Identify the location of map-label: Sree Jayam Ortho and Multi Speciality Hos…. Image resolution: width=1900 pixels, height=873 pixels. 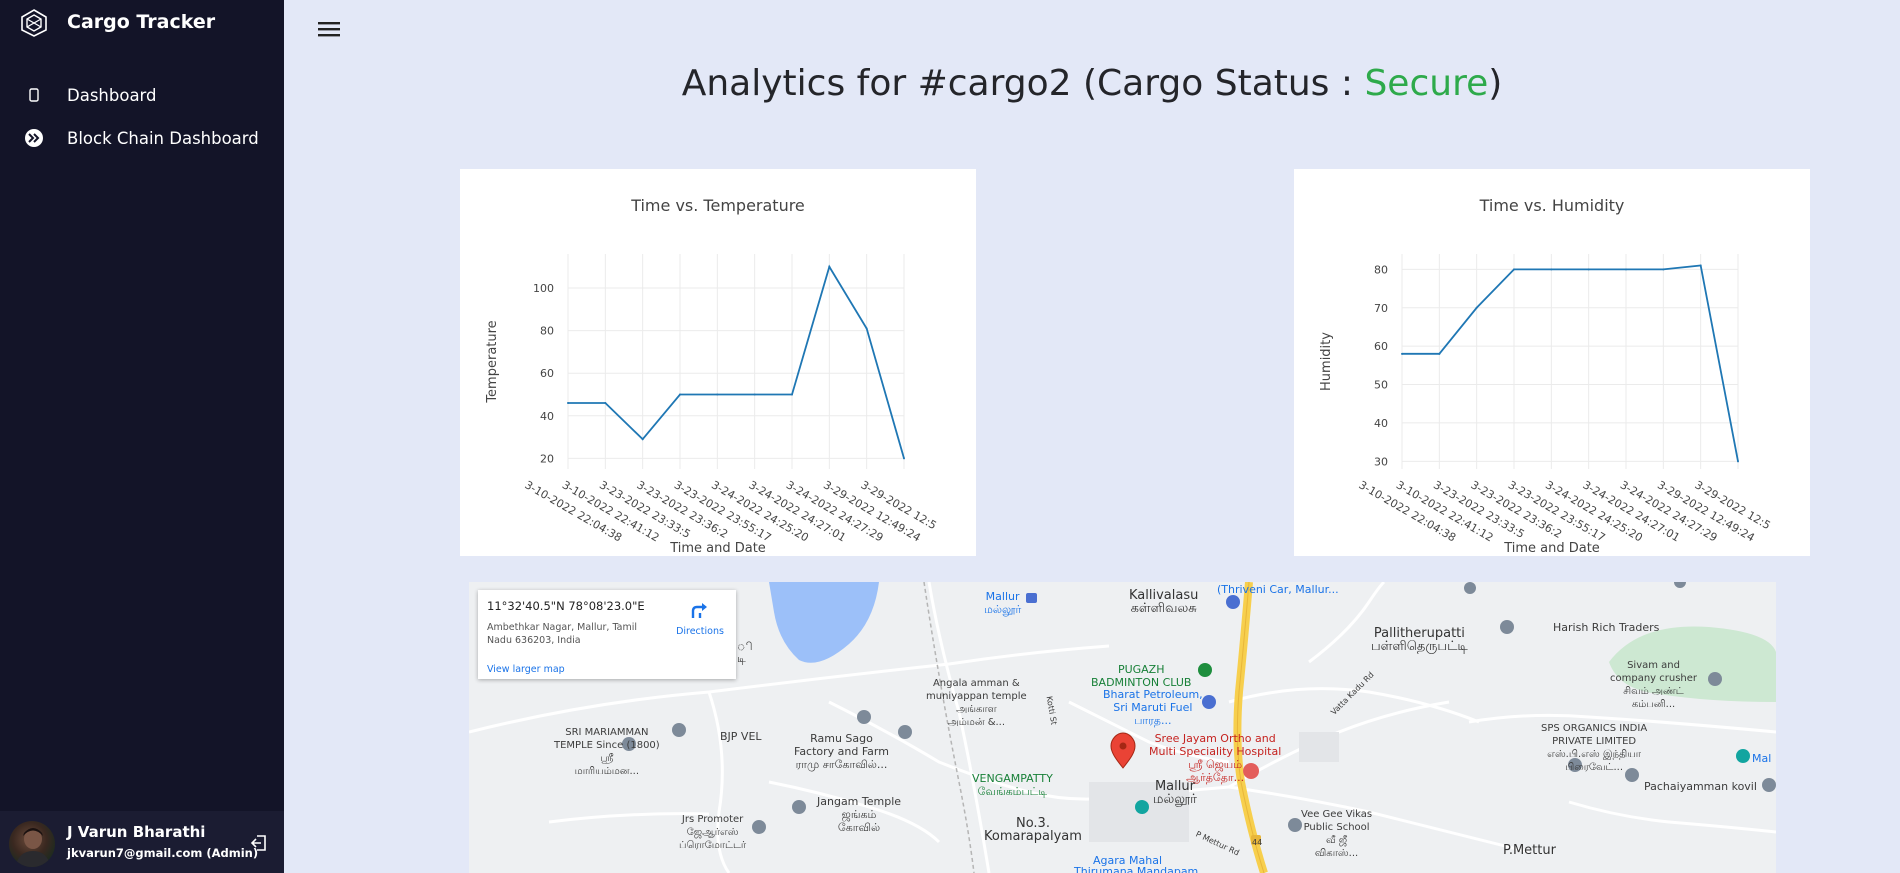
(1215, 758).